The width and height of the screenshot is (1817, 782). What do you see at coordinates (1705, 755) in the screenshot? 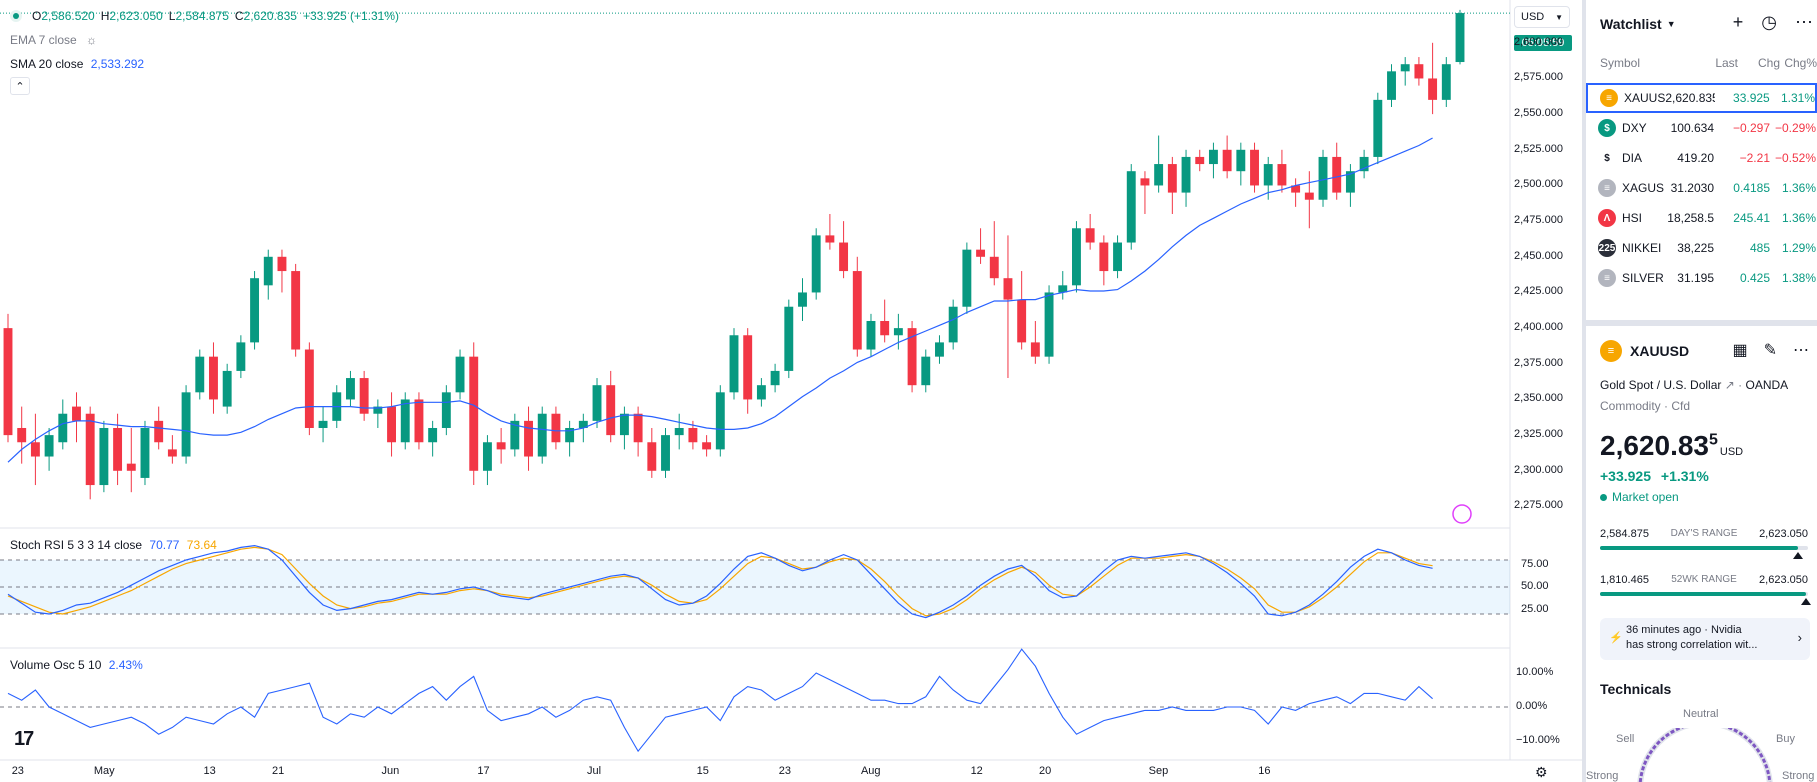
I see `technicals-gauge` at bounding box center [1705, 755].